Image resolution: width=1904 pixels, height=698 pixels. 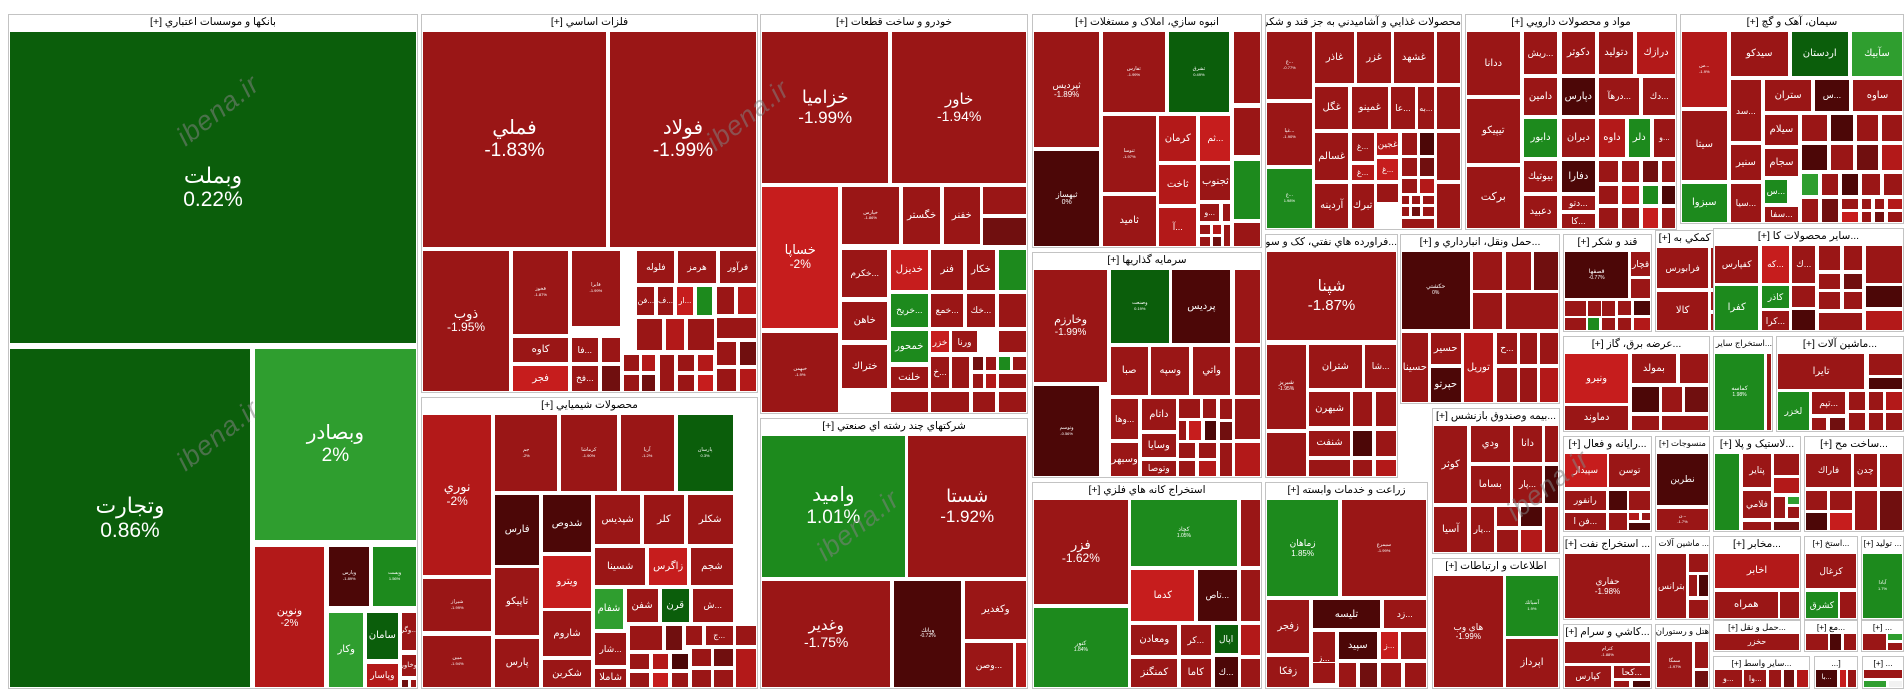 I want to click on stock-tile: خساپا -2%, so click(x=800, y=257).